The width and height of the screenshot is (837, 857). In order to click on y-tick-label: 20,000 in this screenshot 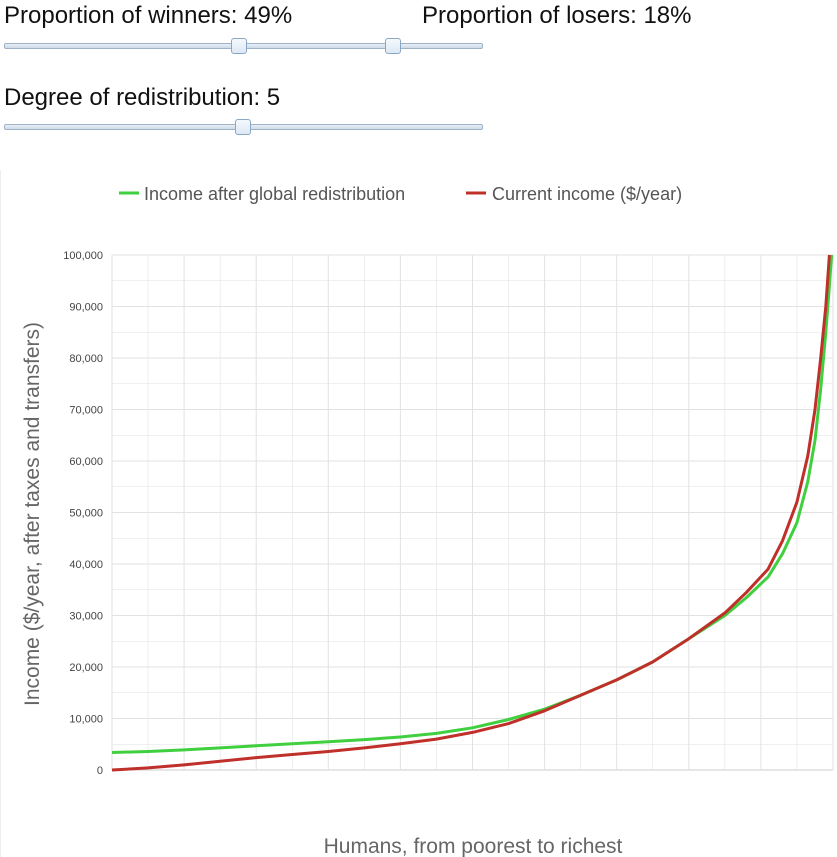, I will do `click(86, 668)`.